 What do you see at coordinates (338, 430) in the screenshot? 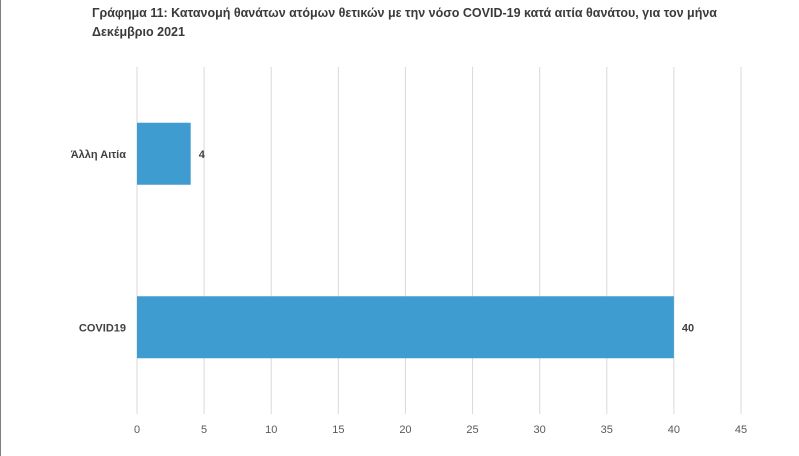
I see `x-tick-label-15: 15` at bounding box center [338, 430].